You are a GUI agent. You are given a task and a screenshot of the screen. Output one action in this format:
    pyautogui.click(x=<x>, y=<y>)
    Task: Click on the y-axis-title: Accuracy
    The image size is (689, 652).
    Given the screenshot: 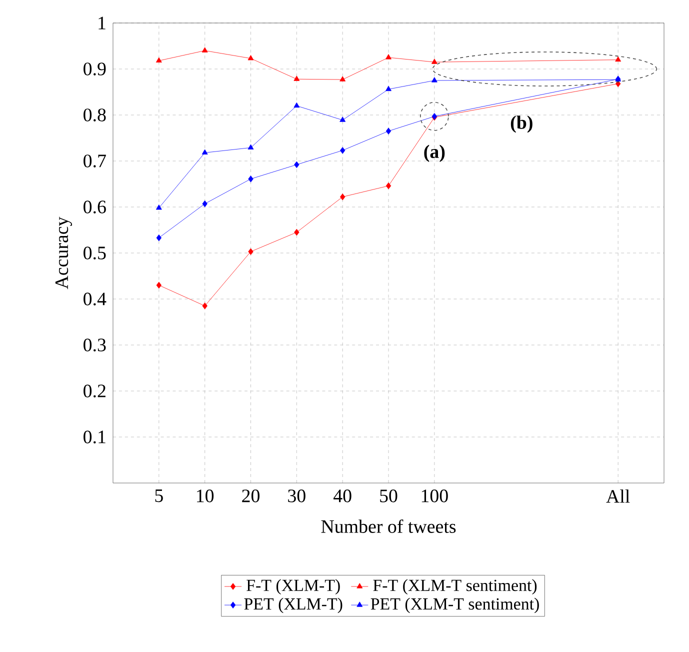 What is the action you would take?
    pyautogui.click(x=63, y=253)
    